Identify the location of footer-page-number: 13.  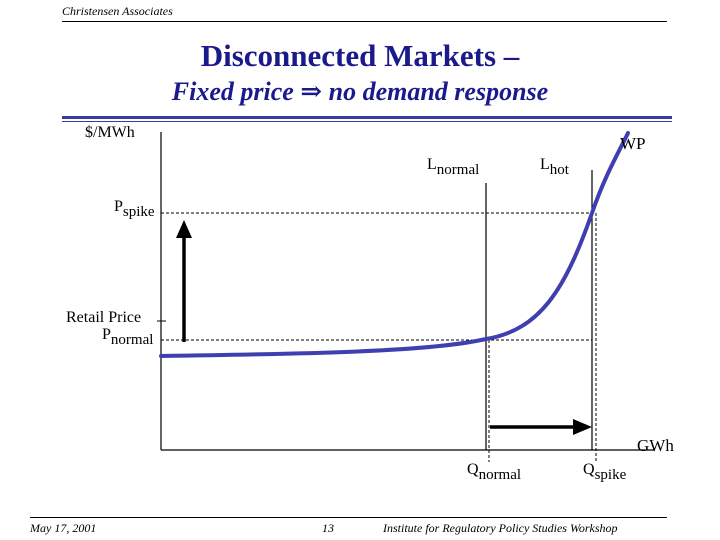
(328, 528).